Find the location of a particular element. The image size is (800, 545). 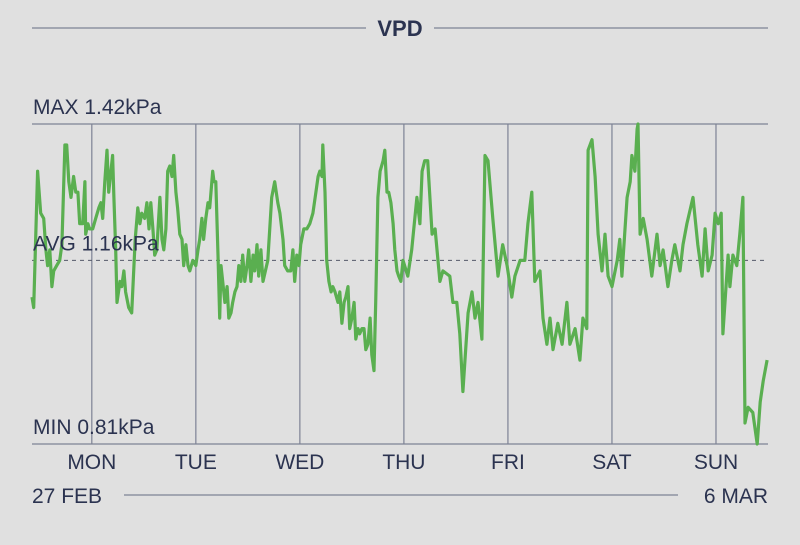

day-labels: MON TUE WED THU FRI SAT SUN is located at coordinates (402, 462).